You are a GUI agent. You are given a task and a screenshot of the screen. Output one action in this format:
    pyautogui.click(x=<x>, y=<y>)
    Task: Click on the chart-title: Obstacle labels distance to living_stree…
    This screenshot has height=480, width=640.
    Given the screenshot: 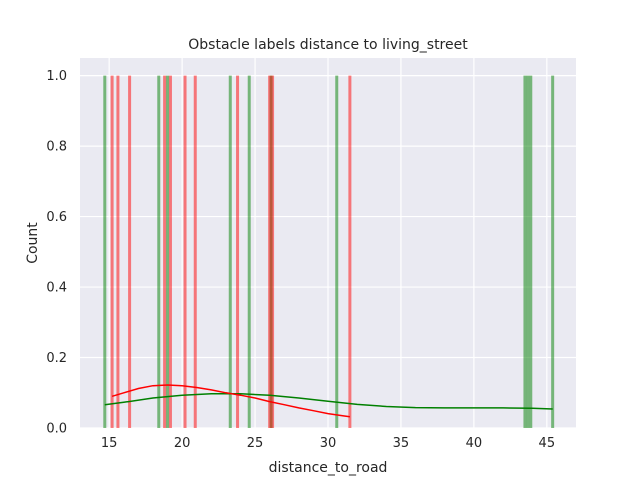 What is the action you would take?
    pyautogui.click(x=328, y=45)
    